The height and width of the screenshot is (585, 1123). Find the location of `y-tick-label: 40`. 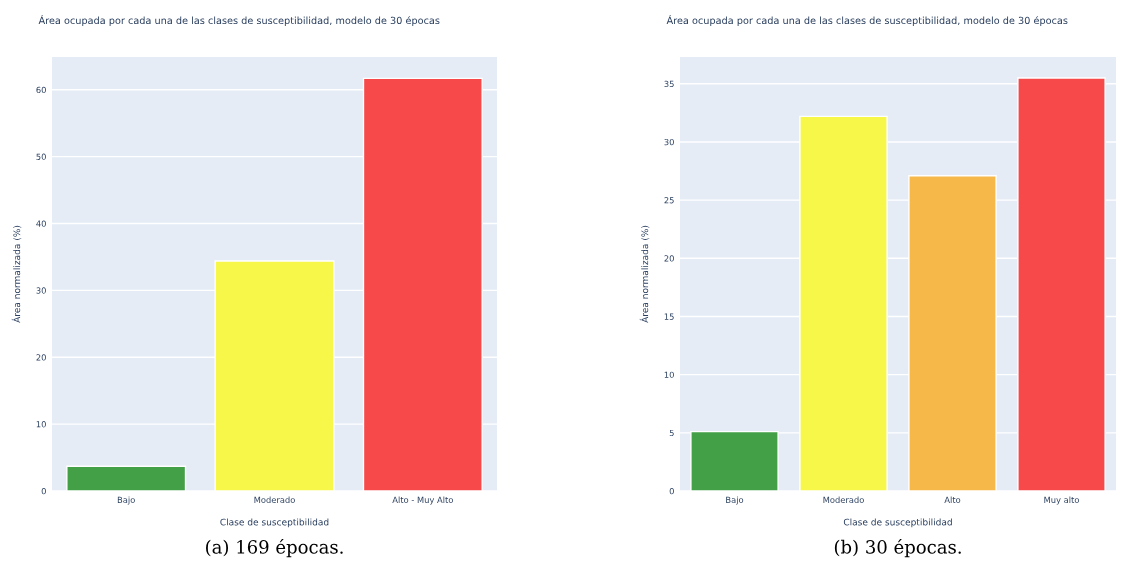

y-tick-label: 40 is located at coordinates (41, 223).